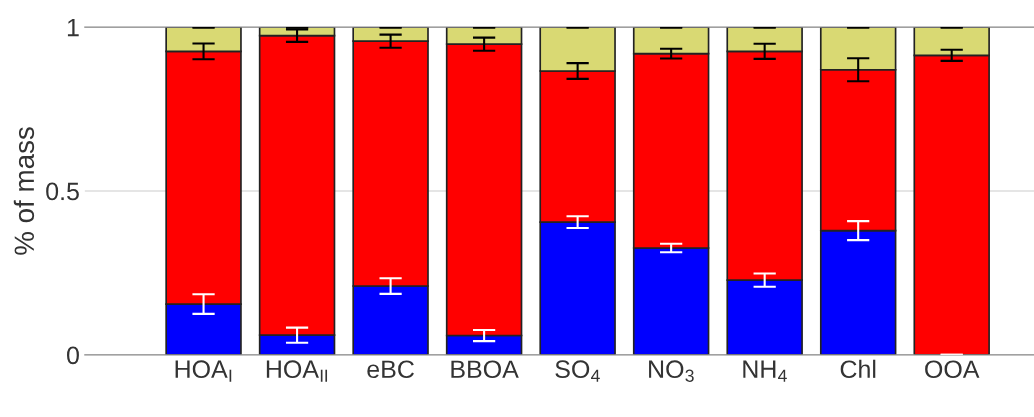  What do you see at coordinates (671, 371) in the screenshot?
I see `x-tick-label: NO$_{3}$` at bounding box center [671, 371].